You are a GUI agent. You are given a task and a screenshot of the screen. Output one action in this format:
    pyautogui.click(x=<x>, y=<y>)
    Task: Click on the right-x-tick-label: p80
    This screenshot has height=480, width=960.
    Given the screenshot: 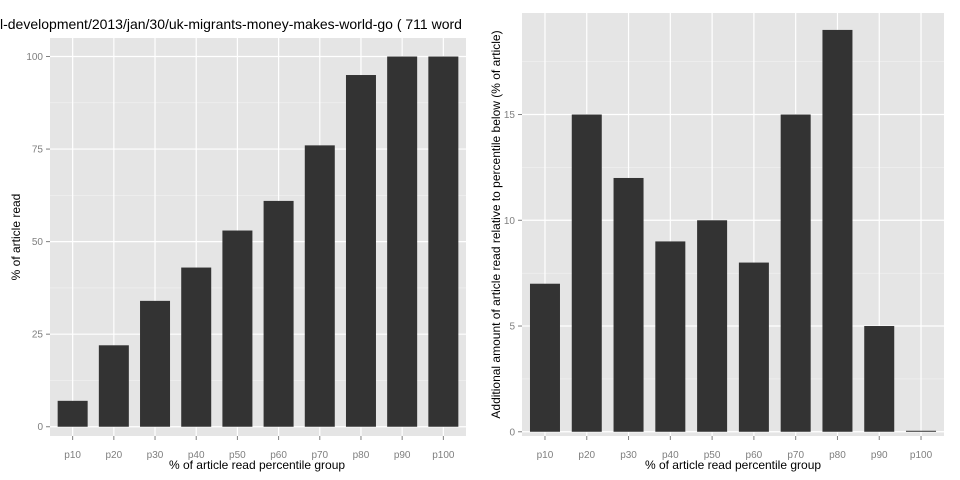 What is the action you would take?
    pyautogui.click(x=837, y=455)
    